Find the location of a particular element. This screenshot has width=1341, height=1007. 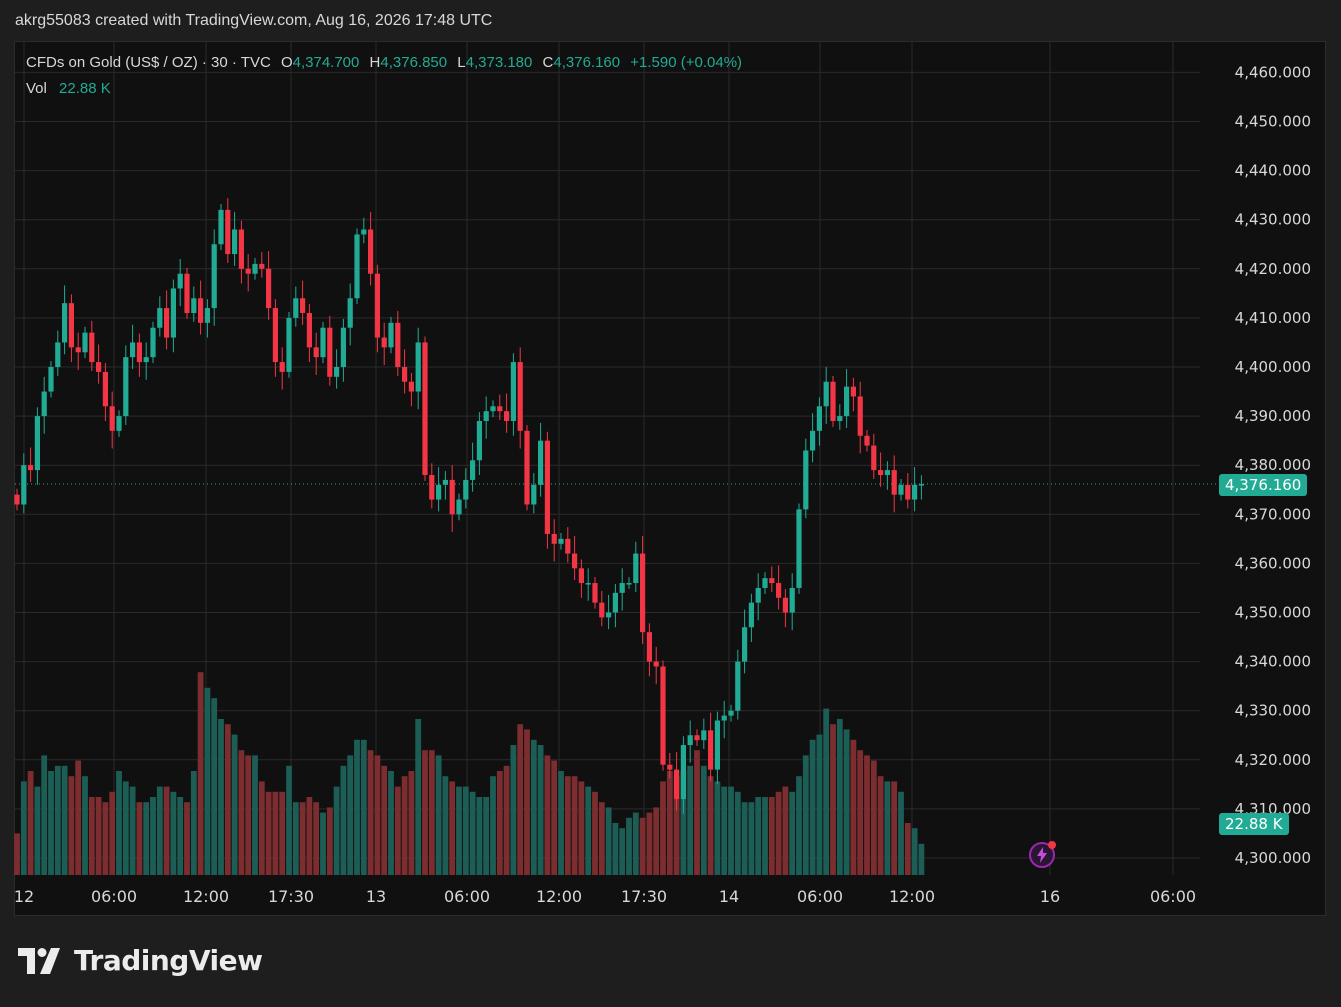

low-value: 4,373.180 is located at coordinates (499, 62).